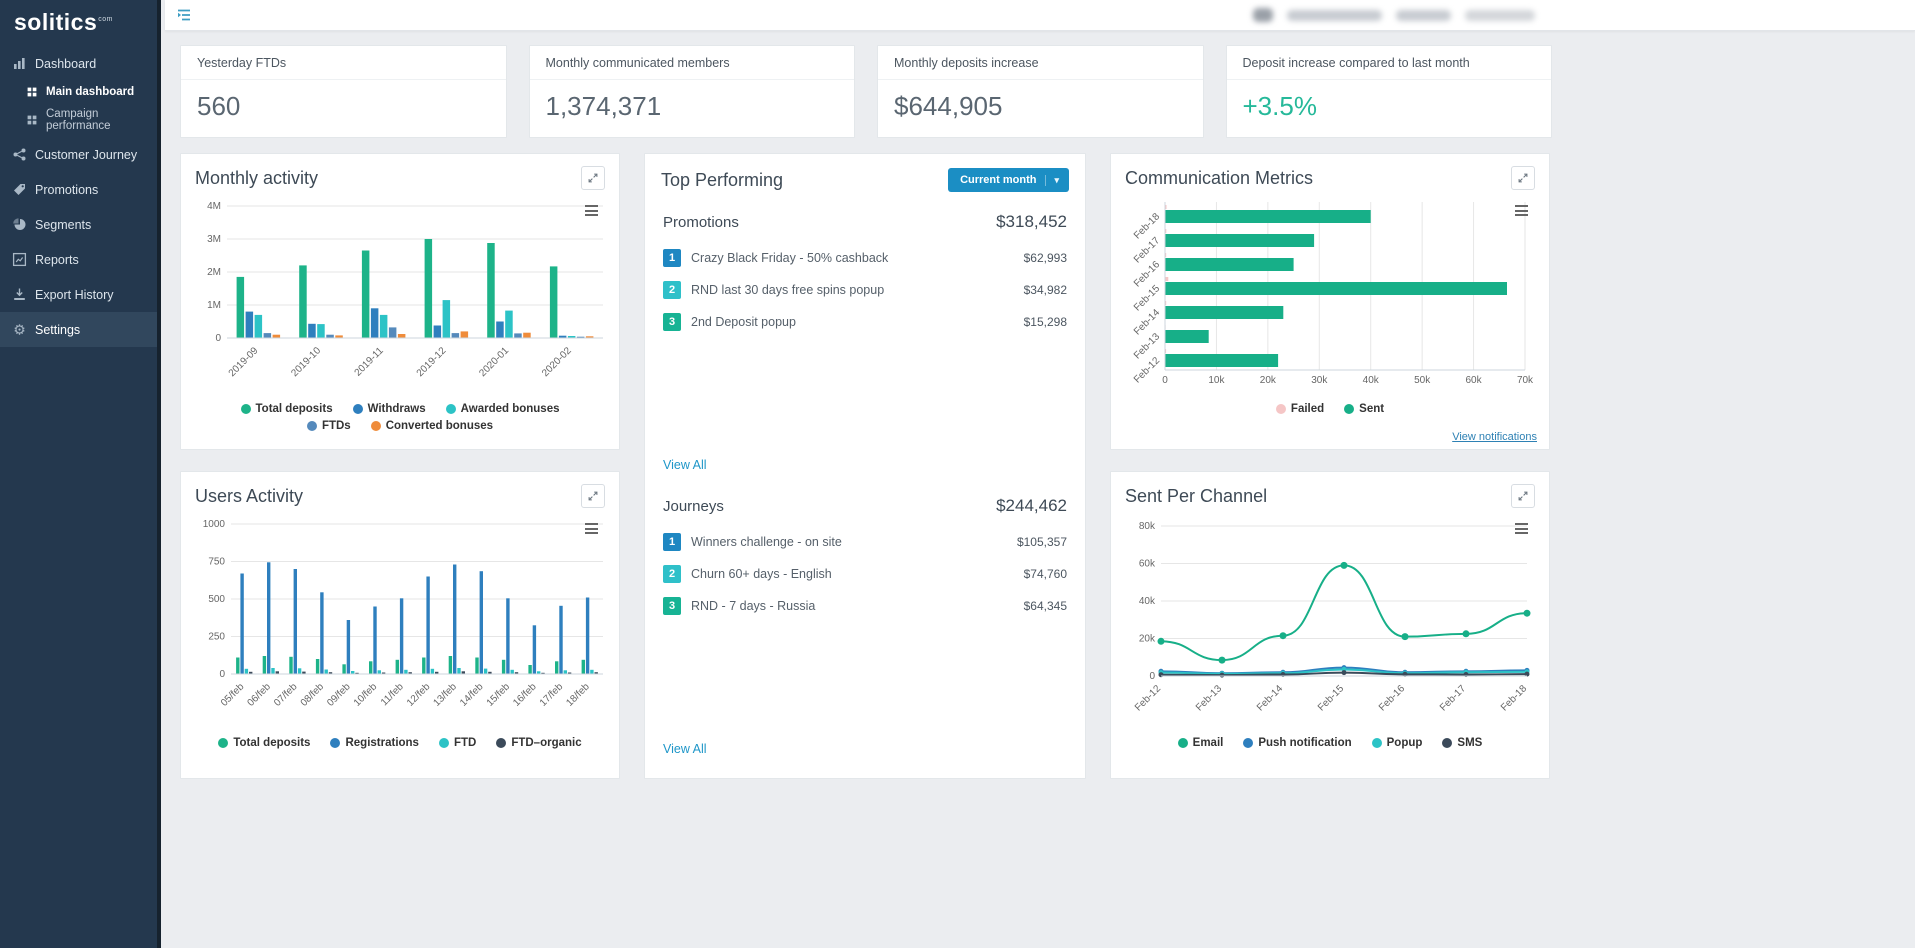 The height and width of the screenshot is (948, 1915). I want to click on list-item: 2 Churn 60+ days - English $74,760, so click(865, 574).